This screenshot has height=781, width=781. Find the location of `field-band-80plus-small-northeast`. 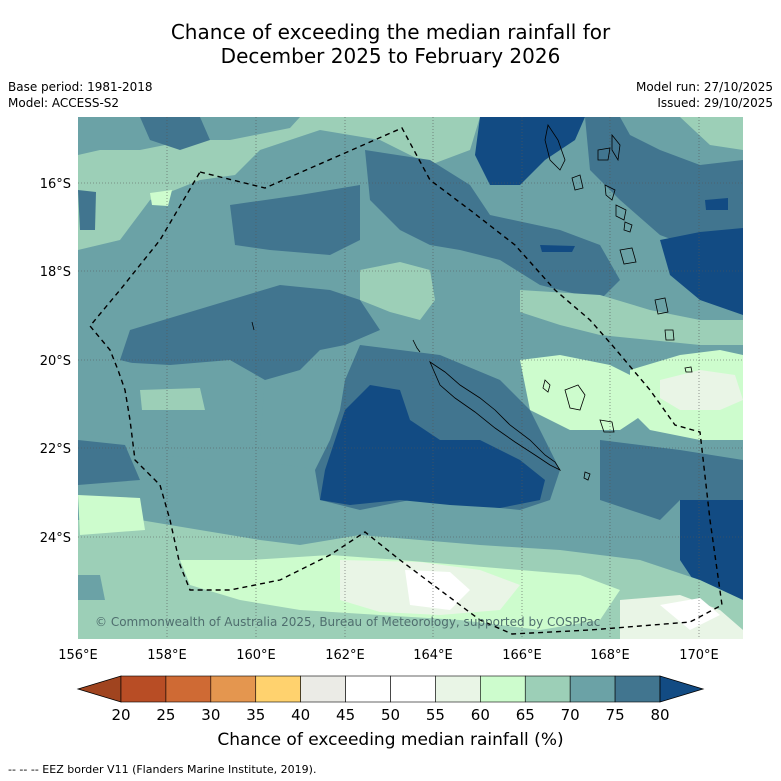

field-band-80plus-small-northeast is located at coordinates (716, 204).